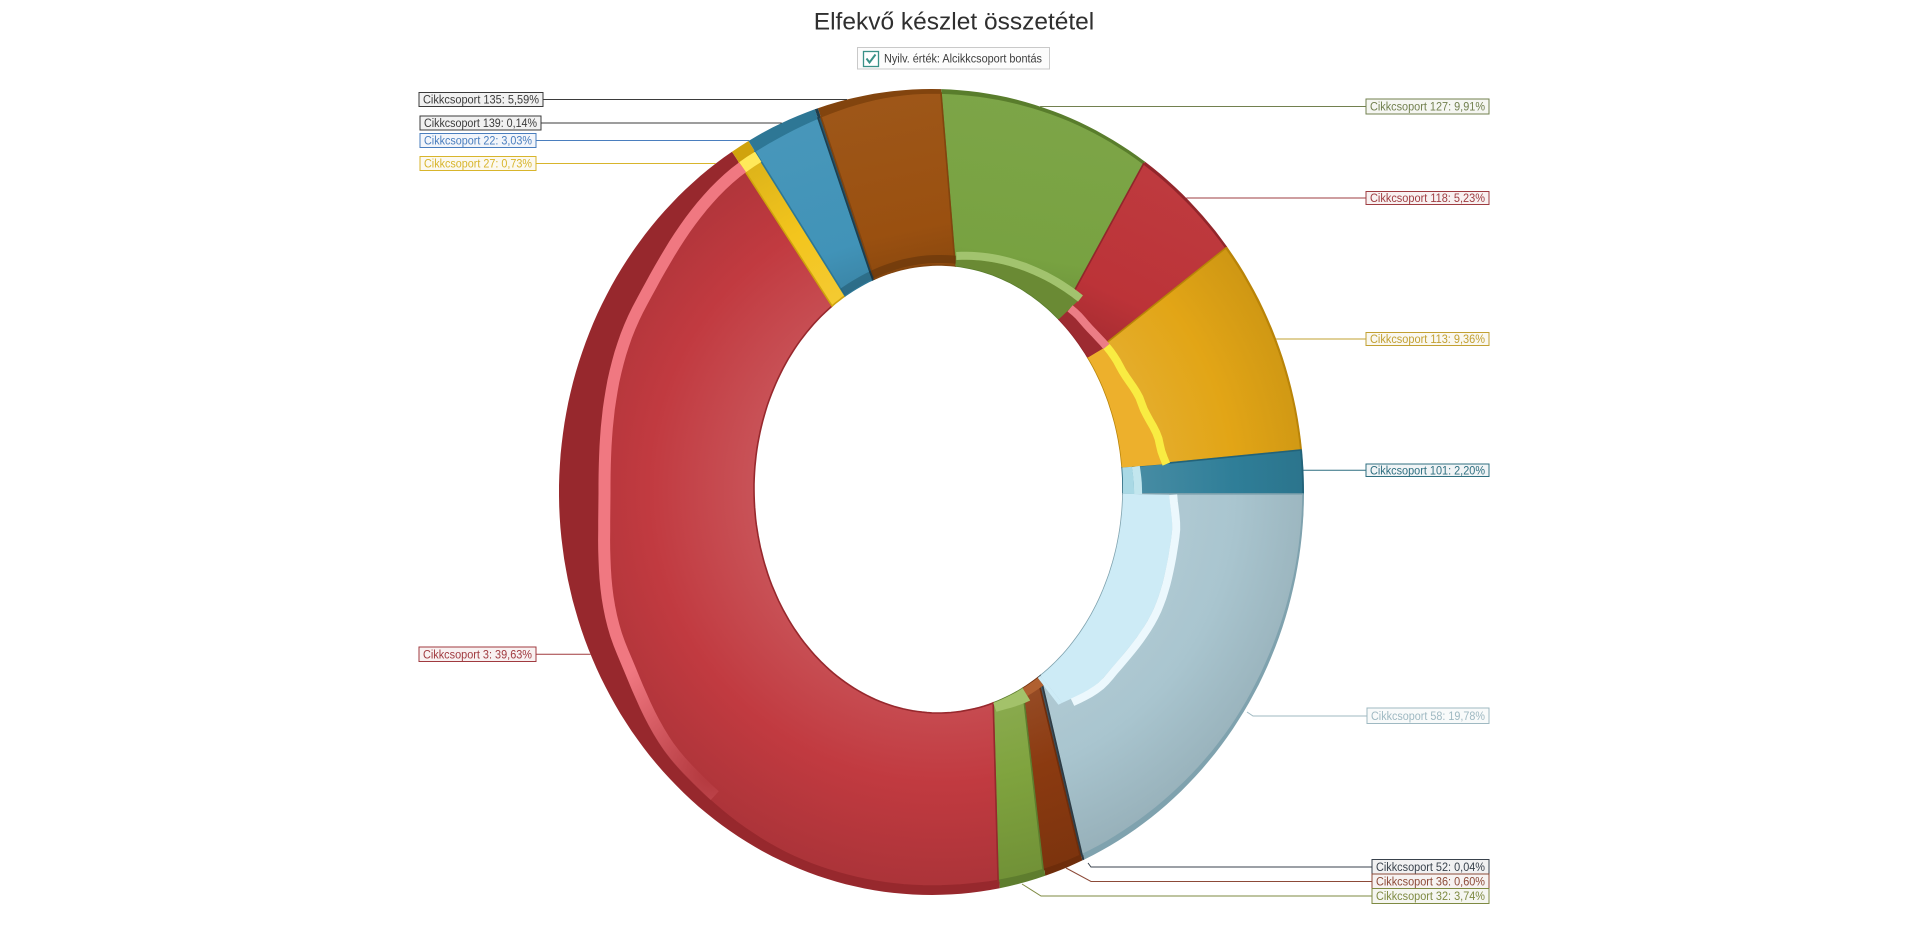 Image resolution: width=1907 pixels, height=925 pixels. Describe the element at coordinates (481, 101) in the screenshot. I see `svg-text: Cikkcsoport 135: 5,59%` at that location.